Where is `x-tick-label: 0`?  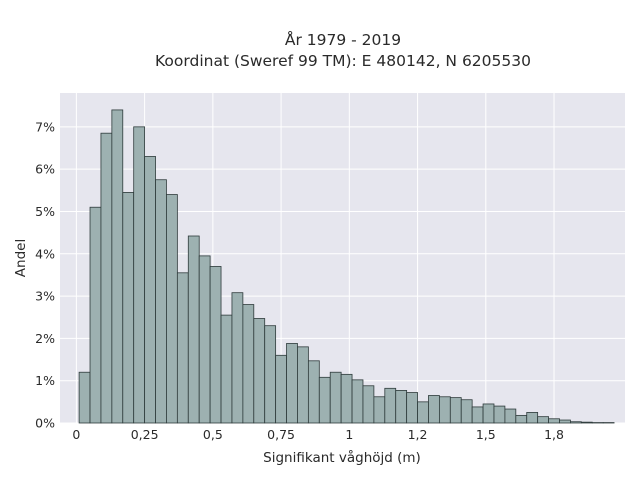
x-tick-label: 0 is located at coordinates (76, 434).